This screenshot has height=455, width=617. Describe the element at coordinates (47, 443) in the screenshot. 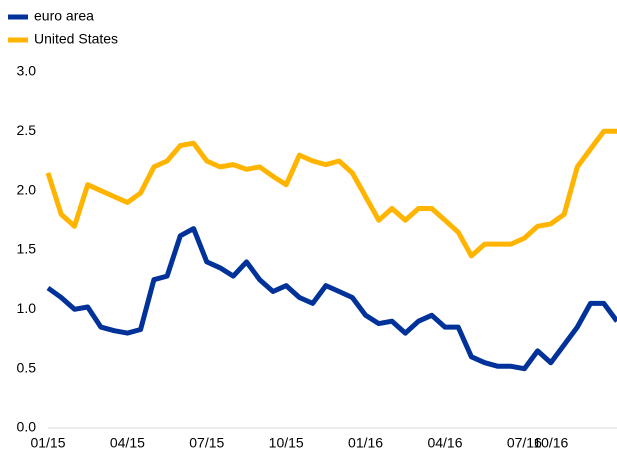

I see `x-tick-label: 01/15` at that location.